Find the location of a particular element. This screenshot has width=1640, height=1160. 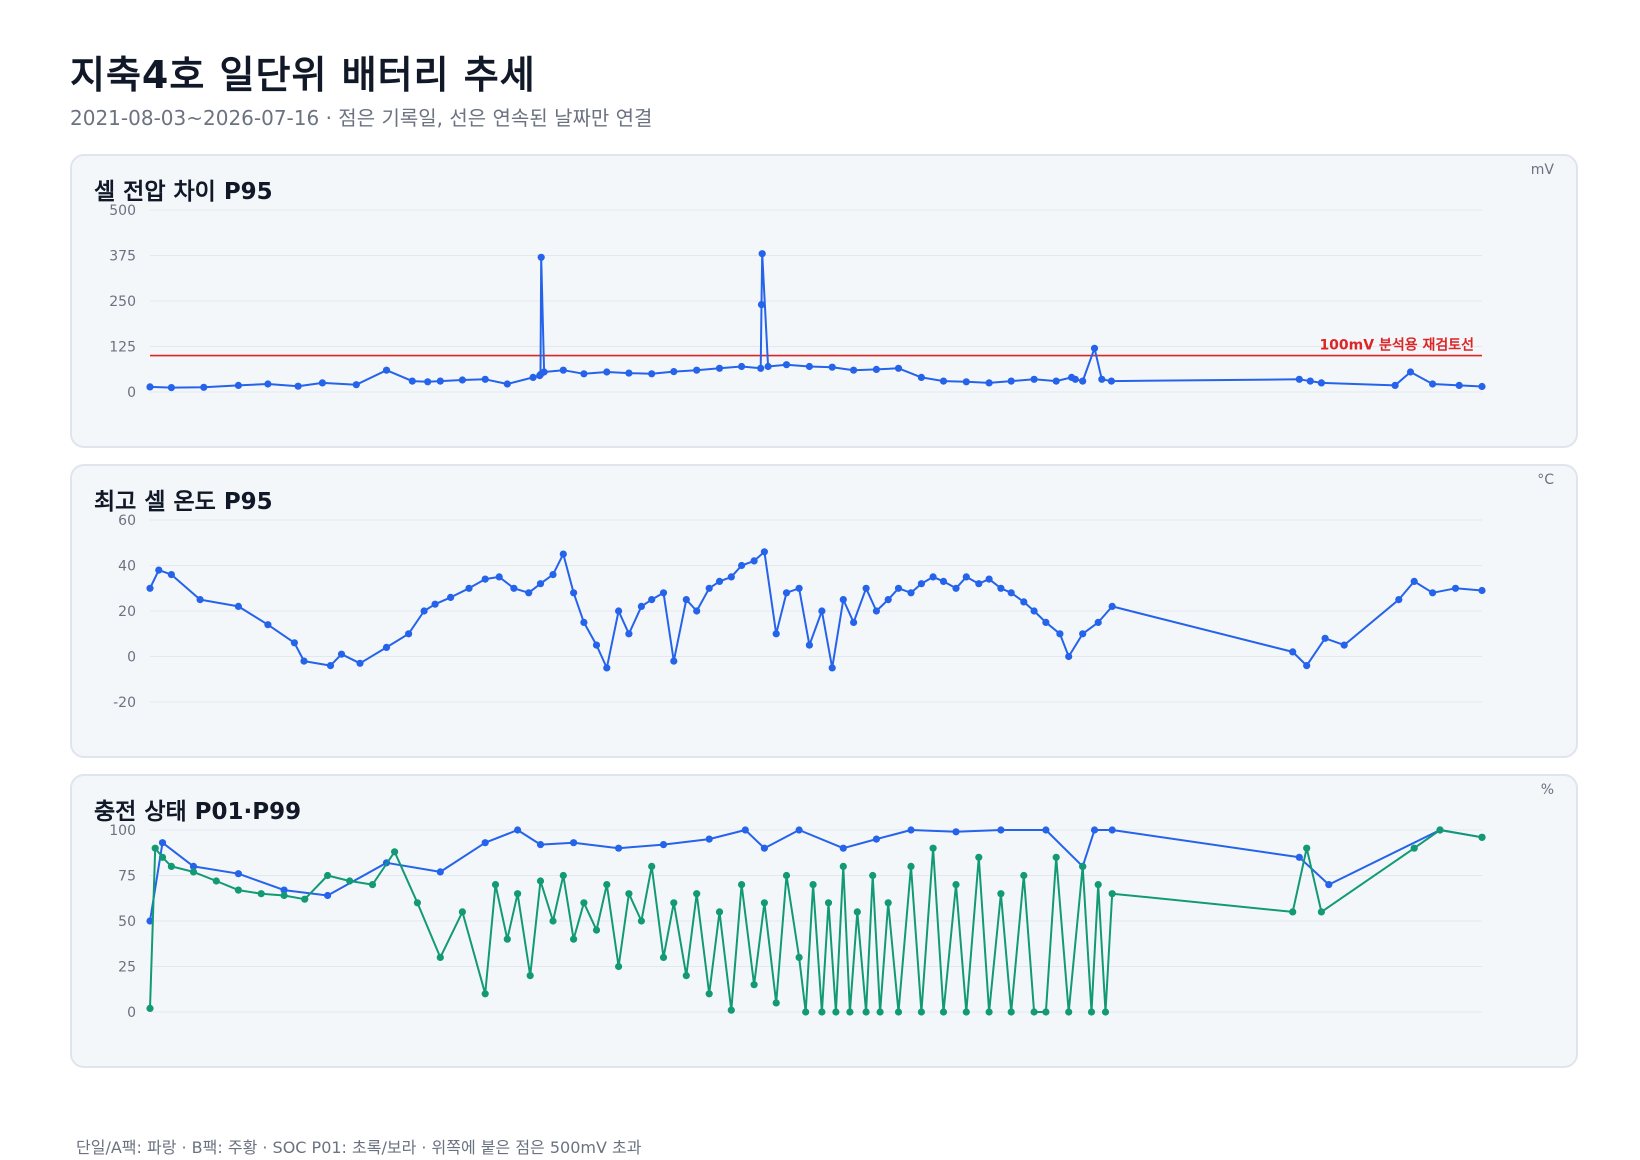

y-tick-label: 375 is located at coordinates (122, 257).